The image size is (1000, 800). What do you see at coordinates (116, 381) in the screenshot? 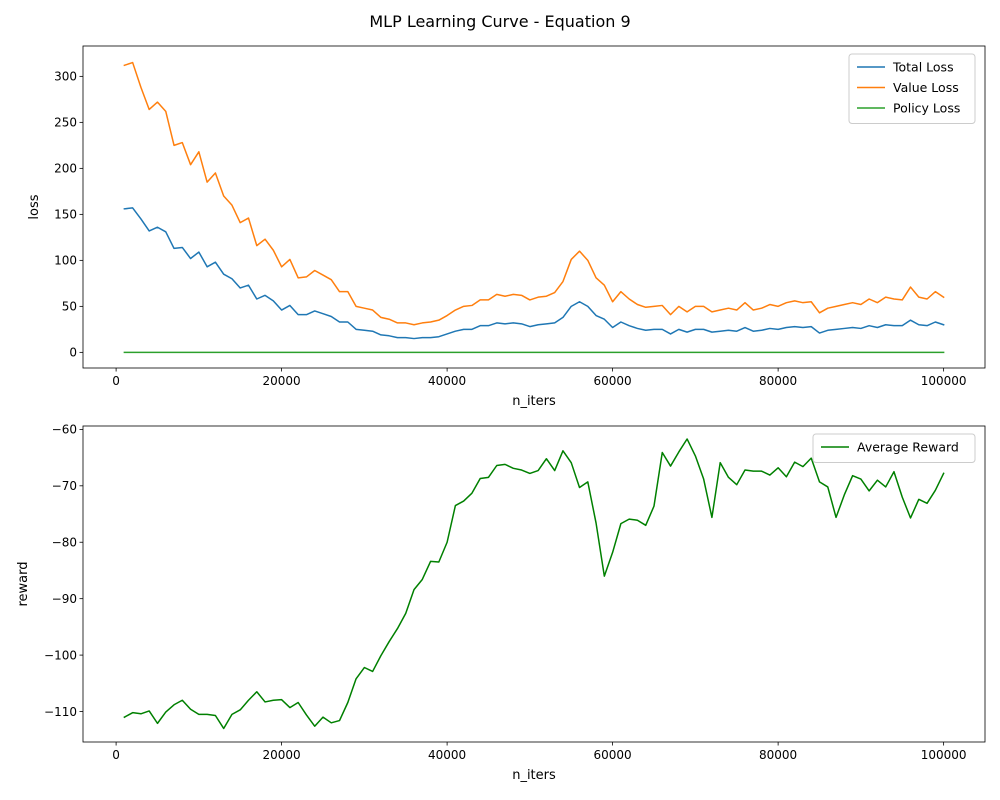
I see `loss-x-tick-label: 0` at bounding box center [116, 381].